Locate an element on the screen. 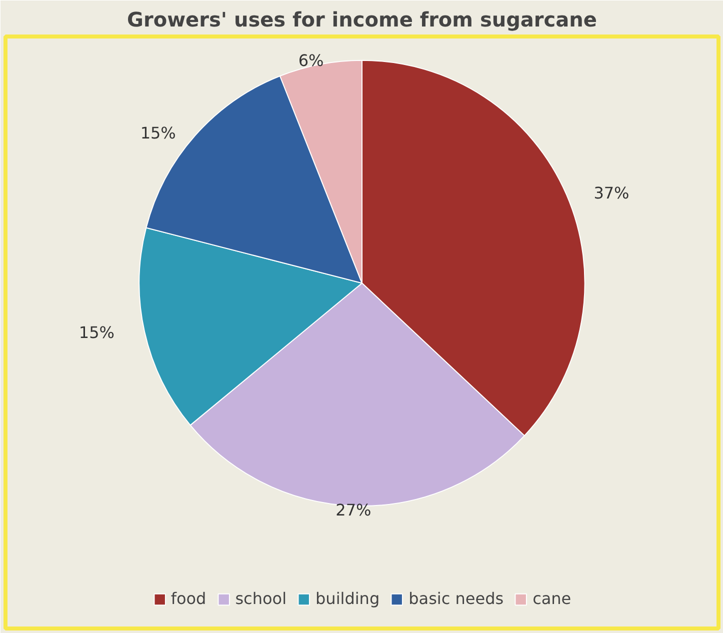  legend-label: basic needs is located at coordinates (456, 598).